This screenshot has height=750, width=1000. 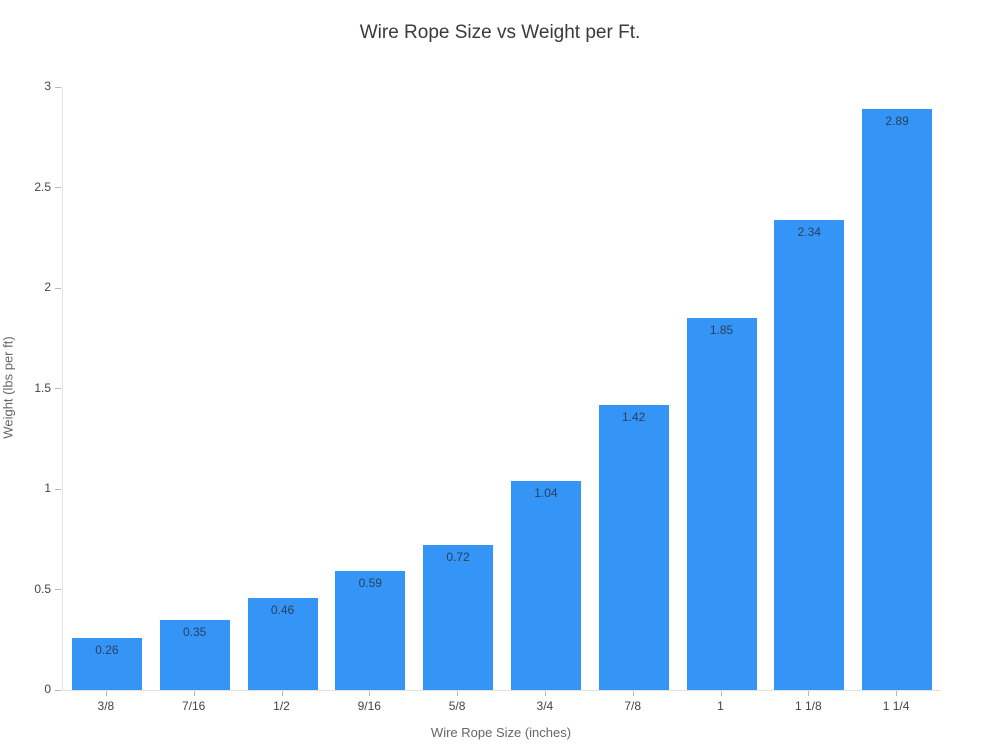 What do you see at coordinates (47, 287) in the screenshot?
I see `y-tick-label: 2` at bounding box center [47, 287].